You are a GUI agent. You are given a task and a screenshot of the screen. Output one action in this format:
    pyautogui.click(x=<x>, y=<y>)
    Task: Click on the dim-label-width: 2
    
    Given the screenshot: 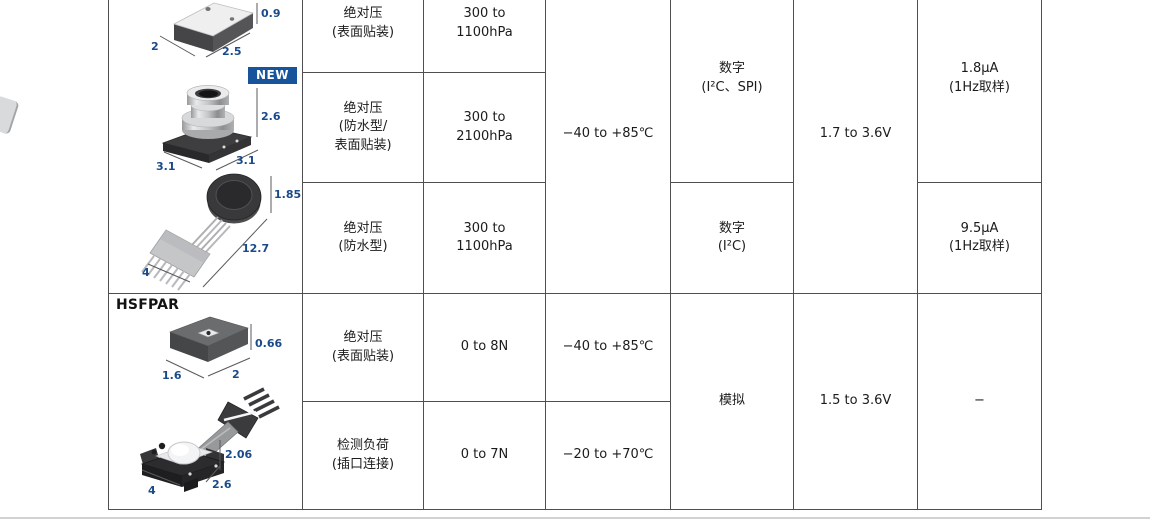 What is the action you would take?
    pyautogui.click(x=155, y=46)
    